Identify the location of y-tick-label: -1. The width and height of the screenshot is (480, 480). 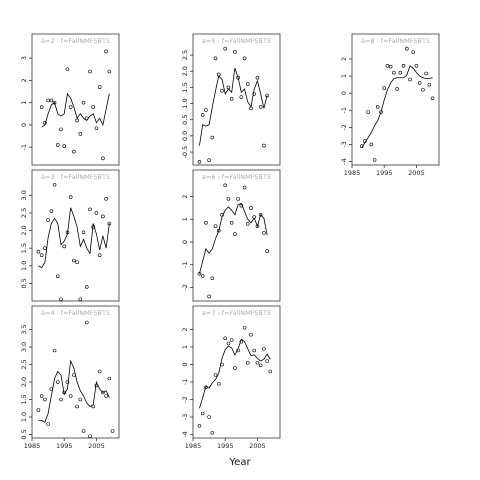
(185, 264).